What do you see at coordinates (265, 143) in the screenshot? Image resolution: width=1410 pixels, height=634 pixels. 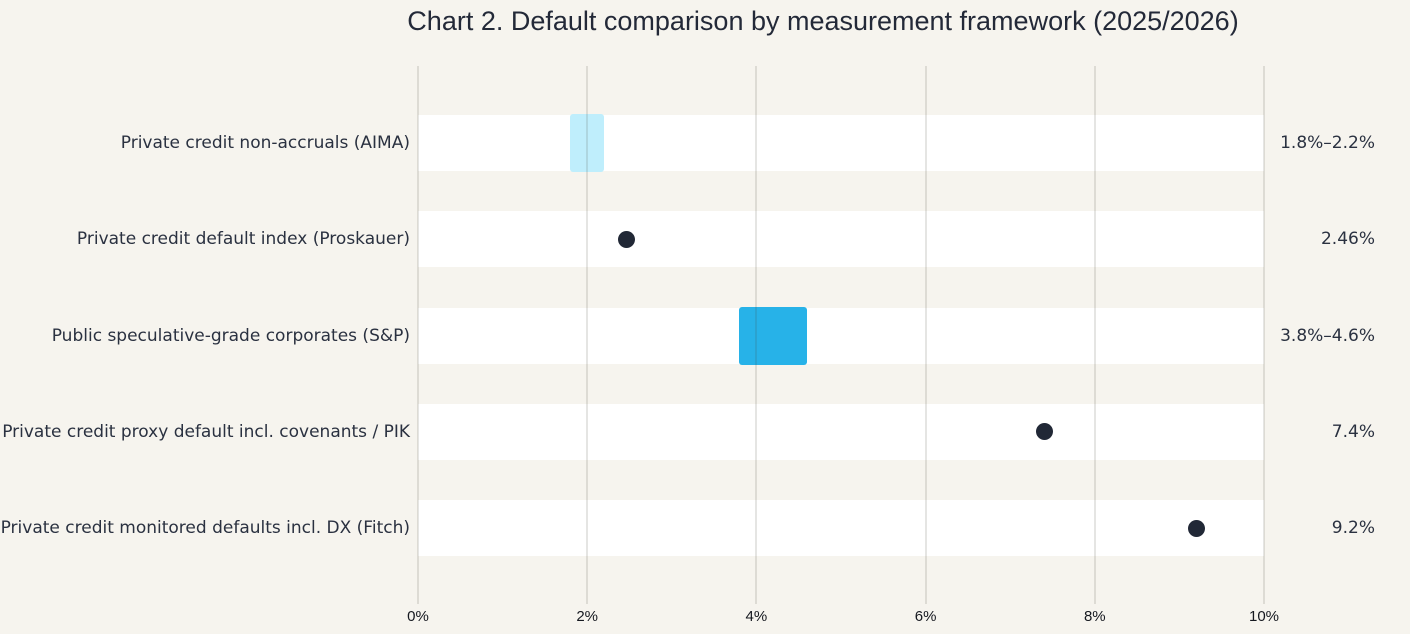 I see `category-label: Private credit non-accruals (AIMA)` at bounding box center [265, 143].